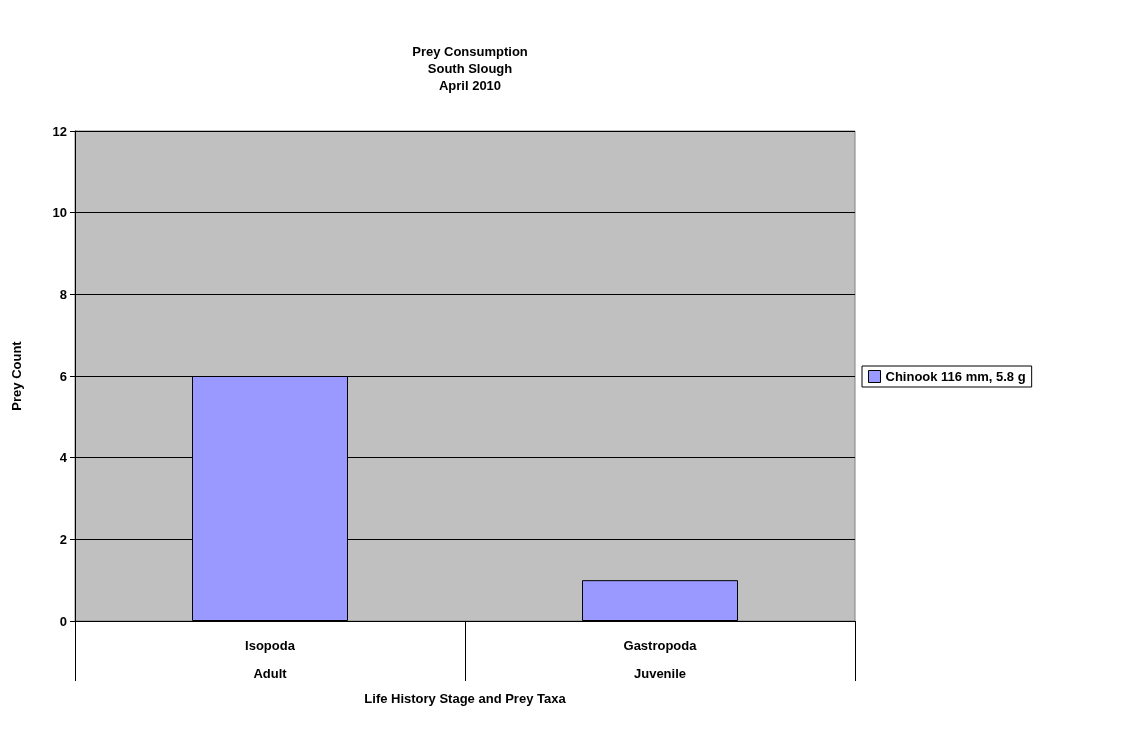 The height and width of the screenshot is (742, 1123). I want to click on y-tick-label: 10, so click(59, 213).